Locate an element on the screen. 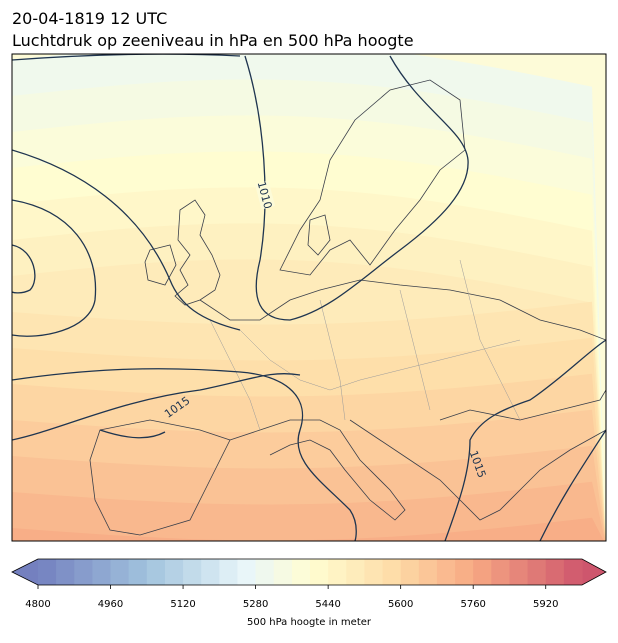  colorbar-tick-label: 5440 is located at coordinates (327, 604).